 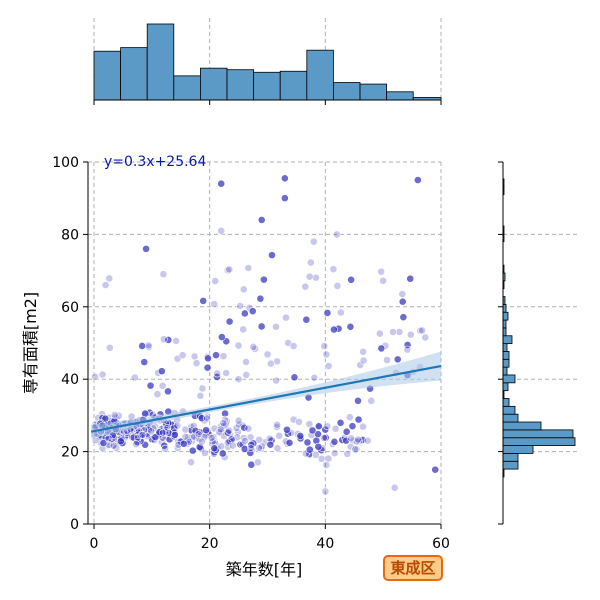 What do you see at coordinates (264, 569) in the screenshot?
I see `x-axis-label: 築年数[年]` at bounding box center [264, 569].